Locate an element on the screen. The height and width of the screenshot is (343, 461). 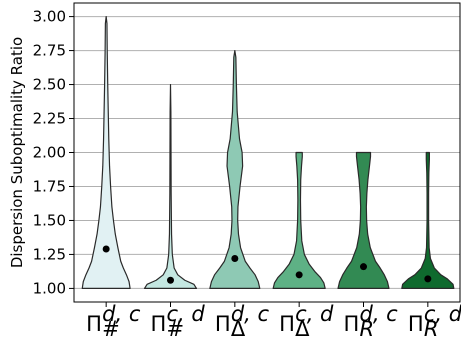
y-axis-ticks: 1.00 1.25 1.50 1.75 2.00 2.25 2.50 2.75 3.00 is located at coordinates (53, 152).